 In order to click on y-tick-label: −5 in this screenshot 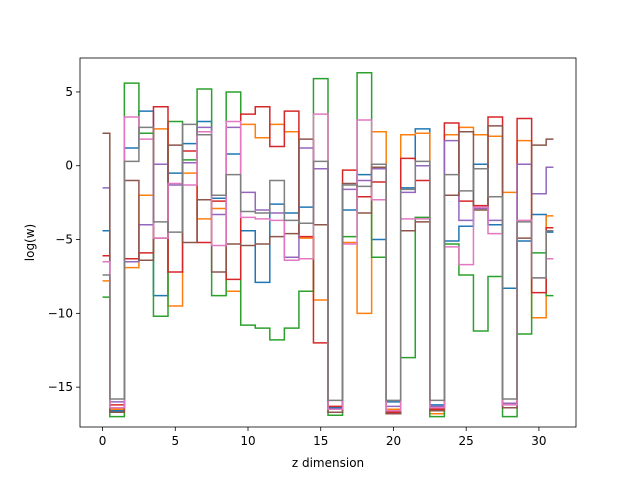, I will do `click(64, 240)`.